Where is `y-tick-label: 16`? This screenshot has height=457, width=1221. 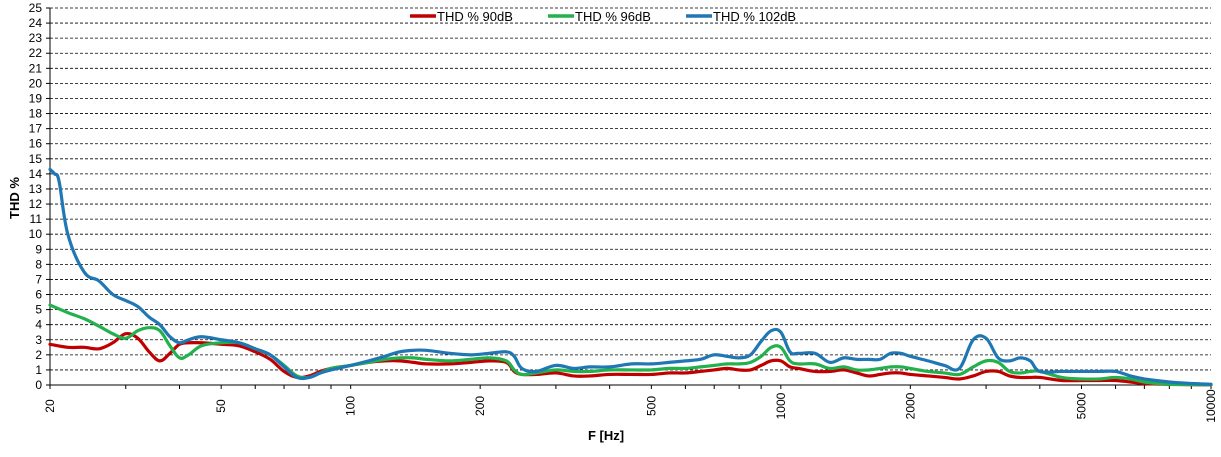
y-tick-label: 16 is located at coordinates (36, 144).